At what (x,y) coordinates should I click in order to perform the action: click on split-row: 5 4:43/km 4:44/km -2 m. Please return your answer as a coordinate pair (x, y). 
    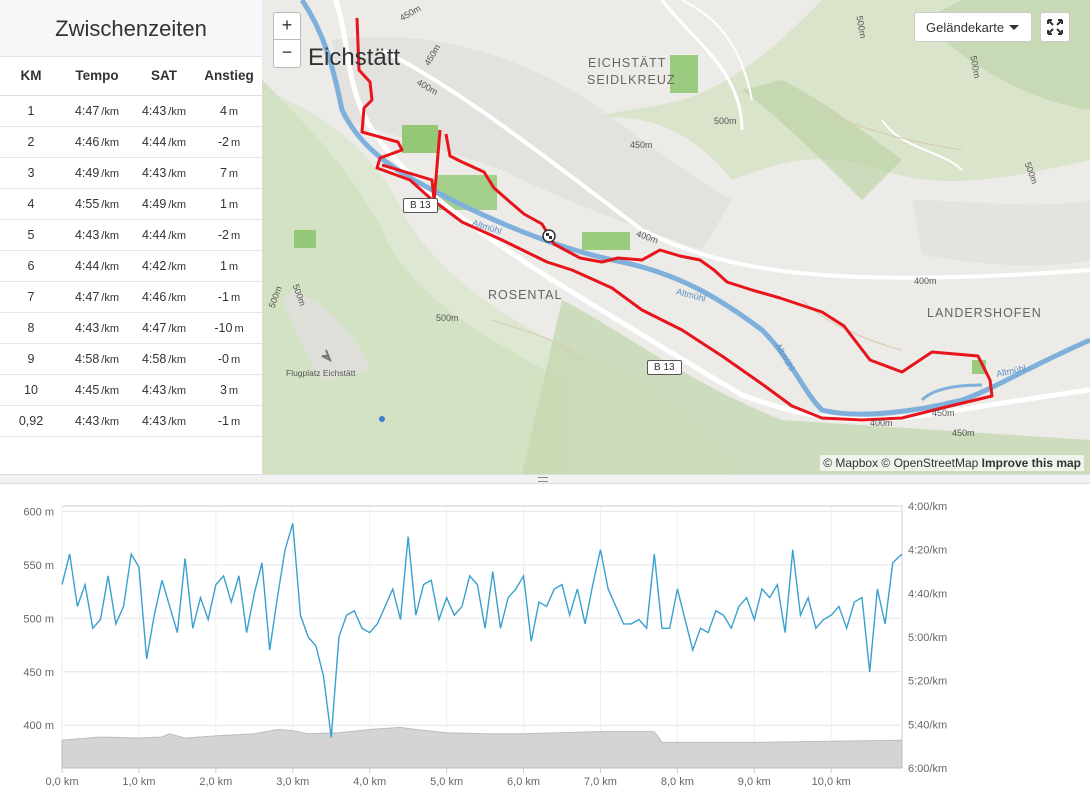
    Looking at the image, I should click on (131, 235).